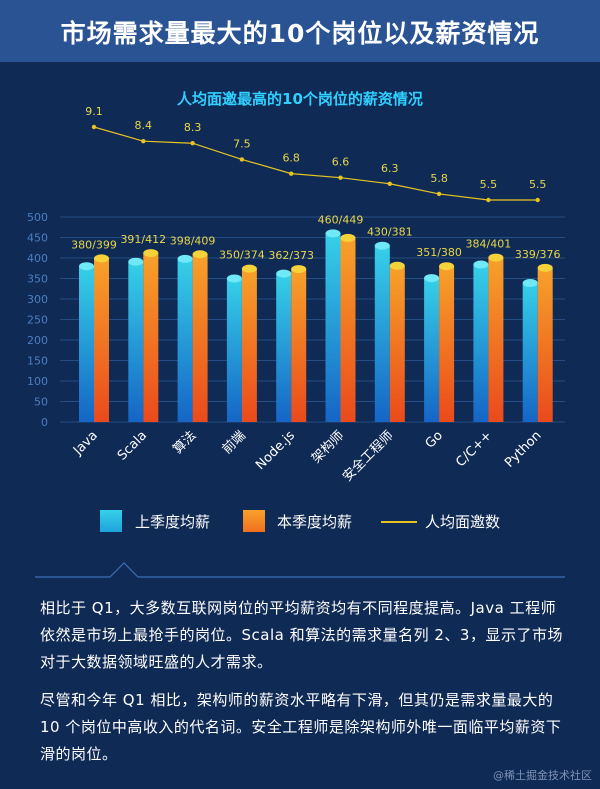 This screenshot has width=600, height=789. Describe the element at coordinates (37, 258) in the screenshot. I see `y-tick-label: 400` at that location.